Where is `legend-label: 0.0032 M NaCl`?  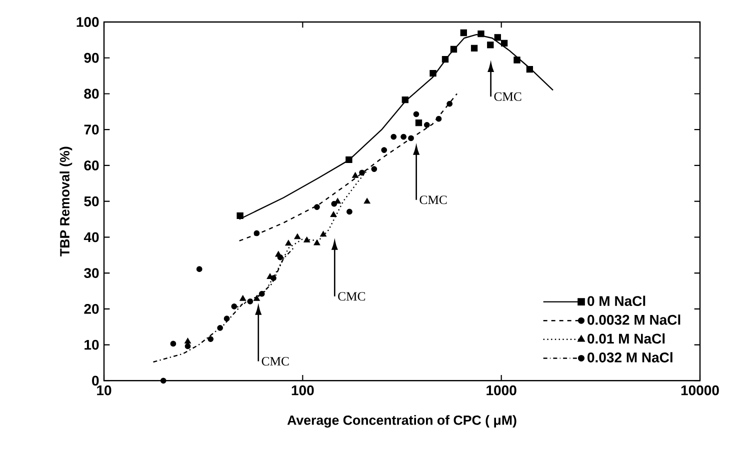
legend-label: 0.0032 M NaCl is located at coordinates (634, 319).